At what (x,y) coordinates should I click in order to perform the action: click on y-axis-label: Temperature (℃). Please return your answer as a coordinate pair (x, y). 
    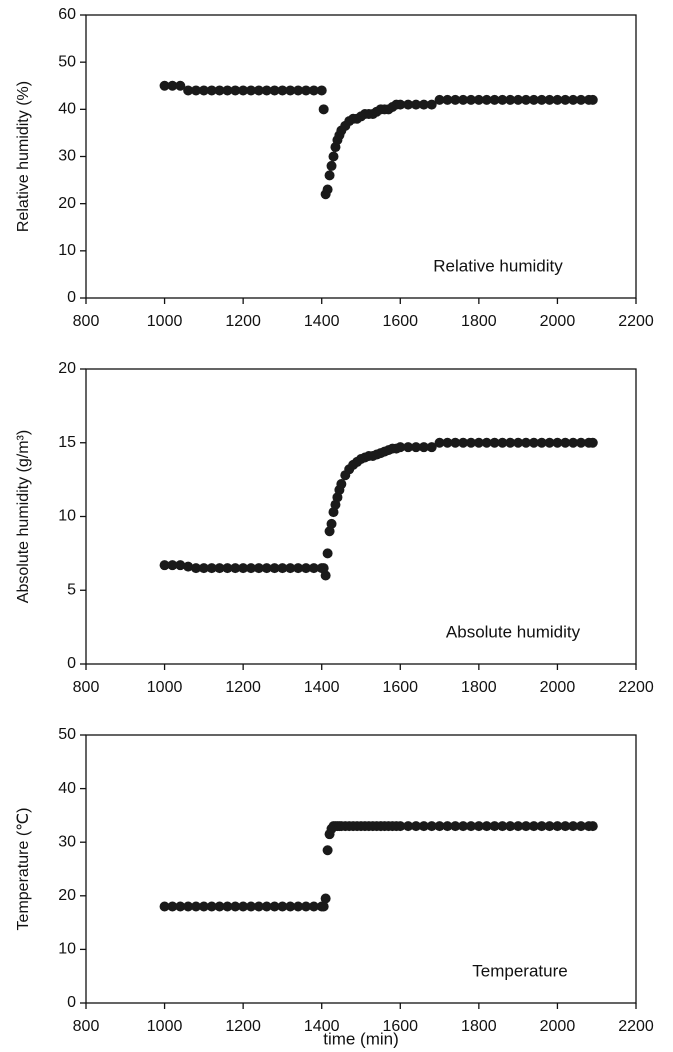
    Looking at the image, I should click on (23, 869).